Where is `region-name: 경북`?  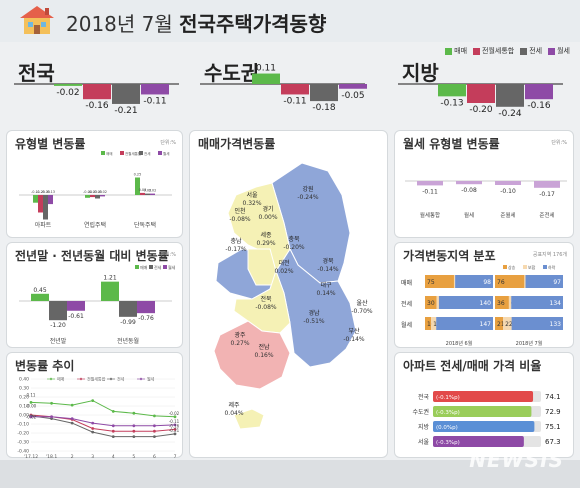 region-name: 경북 is located at coordinates (328, 261).